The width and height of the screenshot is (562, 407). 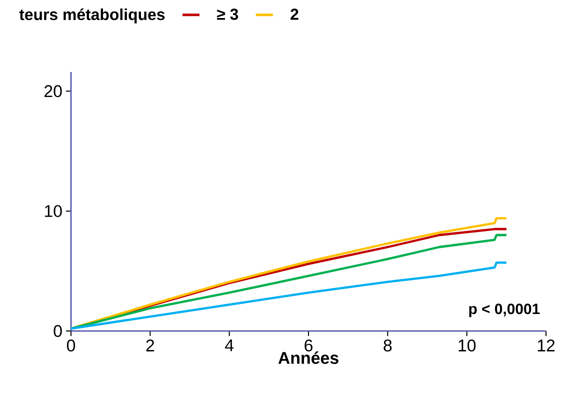 I want to click on legend-label: ≥ 3, so click(x=227, y=14).